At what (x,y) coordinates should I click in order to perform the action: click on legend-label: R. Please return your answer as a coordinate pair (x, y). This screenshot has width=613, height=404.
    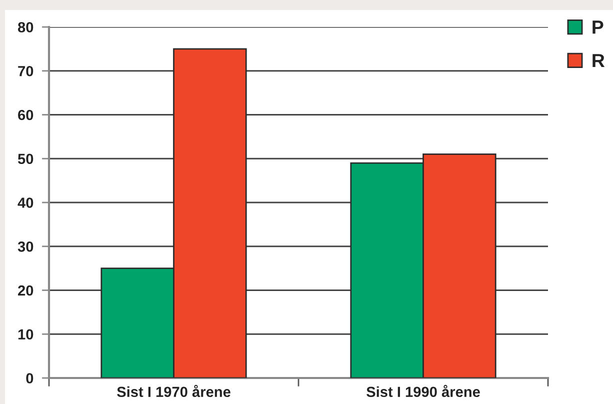
    Looking at the image, I should click on (598, 60).